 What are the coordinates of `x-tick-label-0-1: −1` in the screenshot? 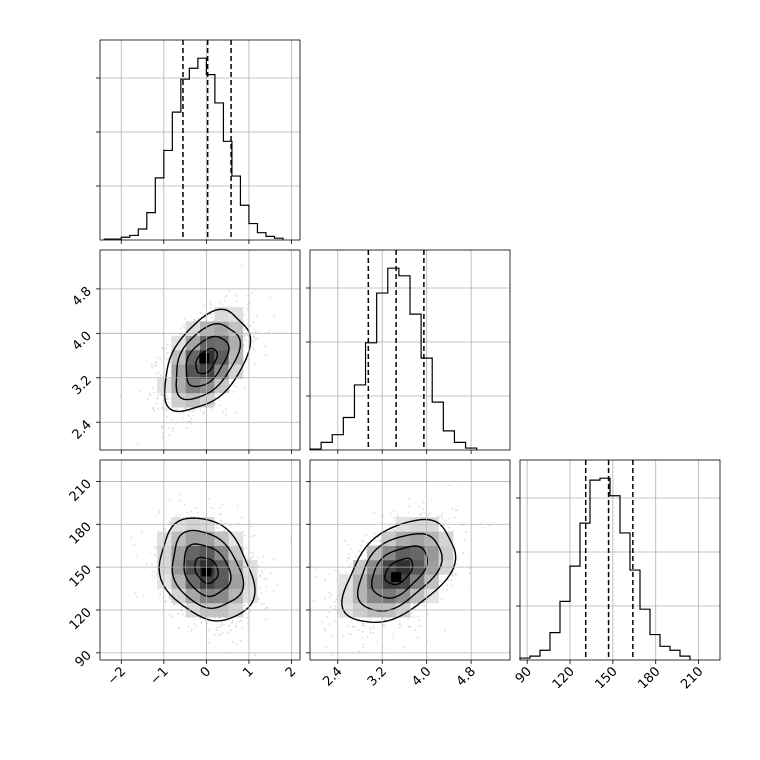 It's located at (159, 676).